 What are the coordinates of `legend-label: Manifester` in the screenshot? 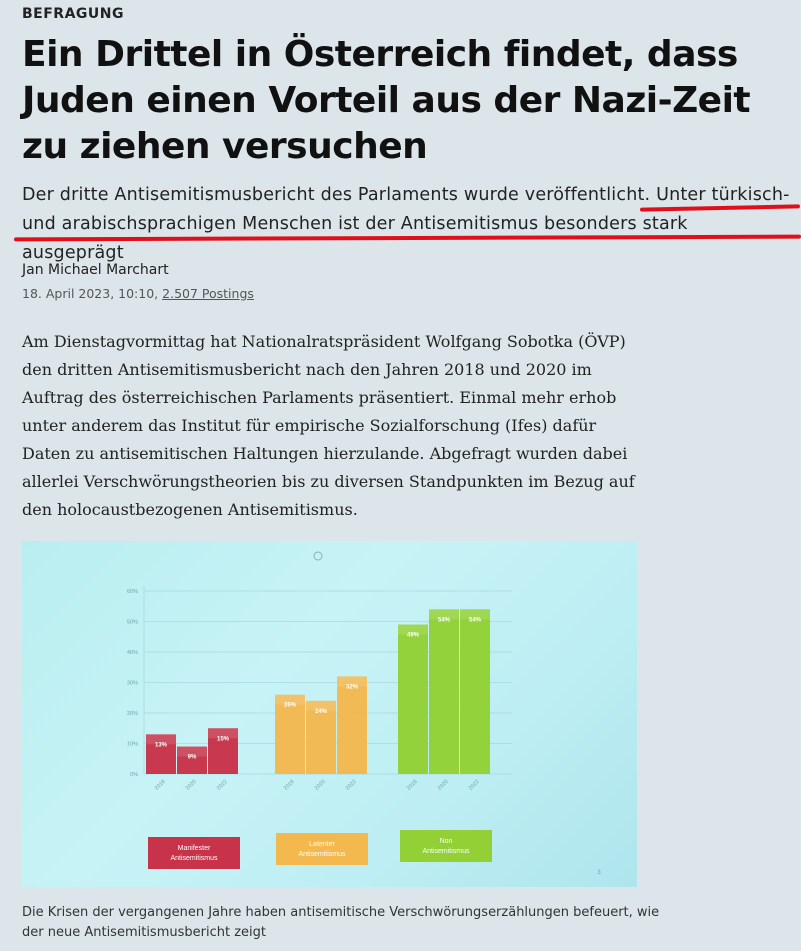 It's located at (194, 848).